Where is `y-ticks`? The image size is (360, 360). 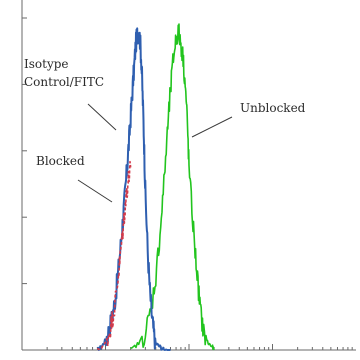 y-ticks is located at coordinates (24, 151).